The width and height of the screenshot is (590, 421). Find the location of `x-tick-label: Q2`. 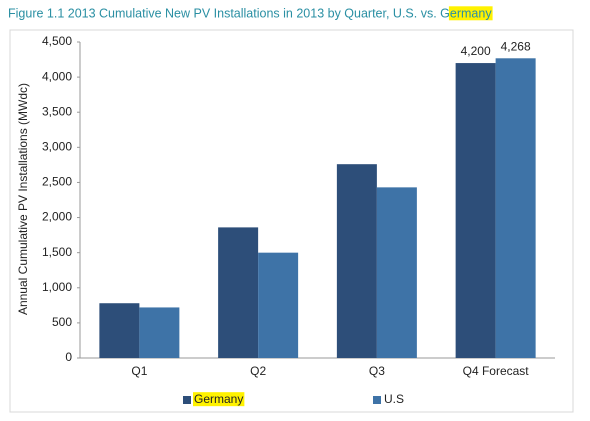

x-tick-label: Q2 is located at coordinates (258, 371).